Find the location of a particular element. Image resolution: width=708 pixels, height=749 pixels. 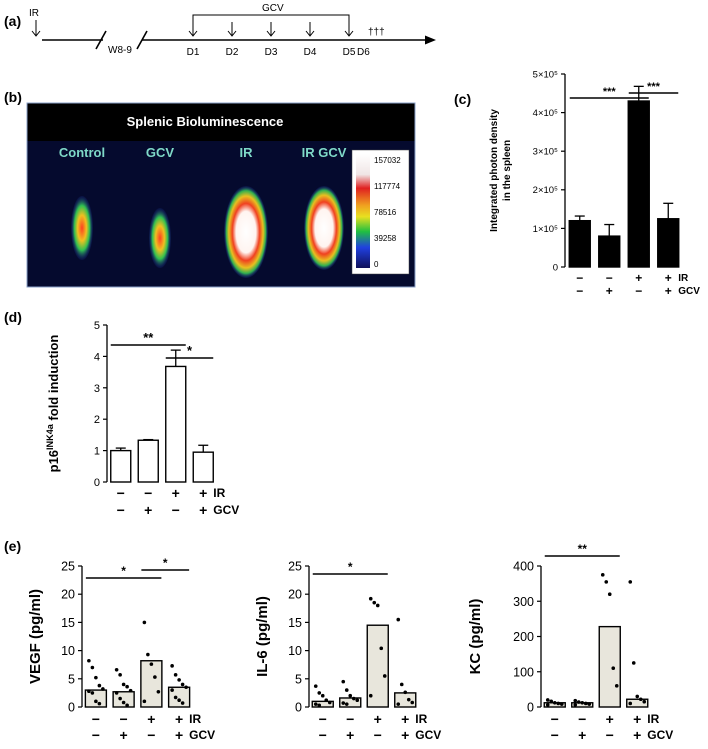

y-axis-label: p16INK4a fold induction is located at coordinates (53, 404).